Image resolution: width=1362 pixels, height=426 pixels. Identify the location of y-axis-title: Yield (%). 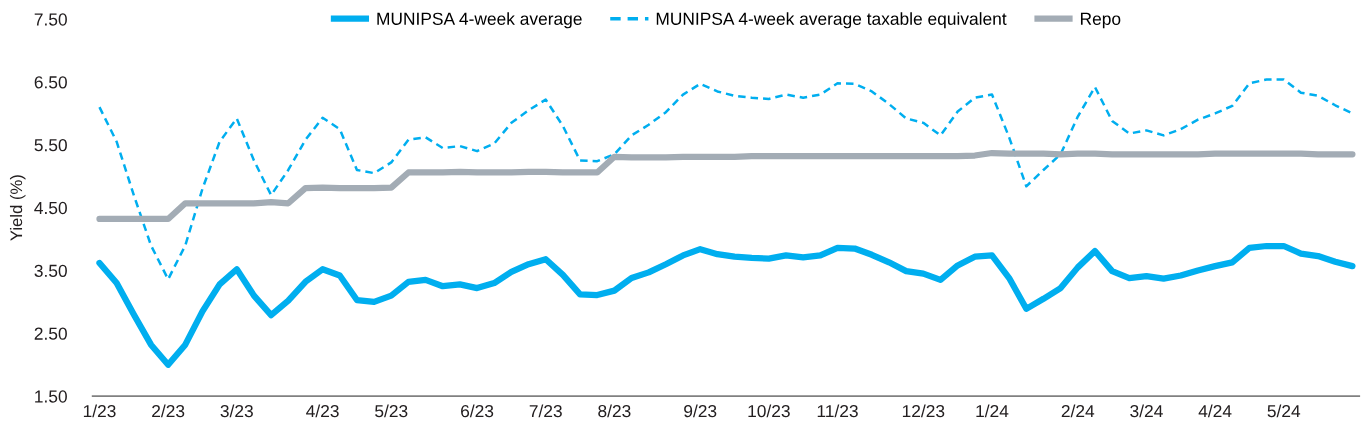
(17, 208).